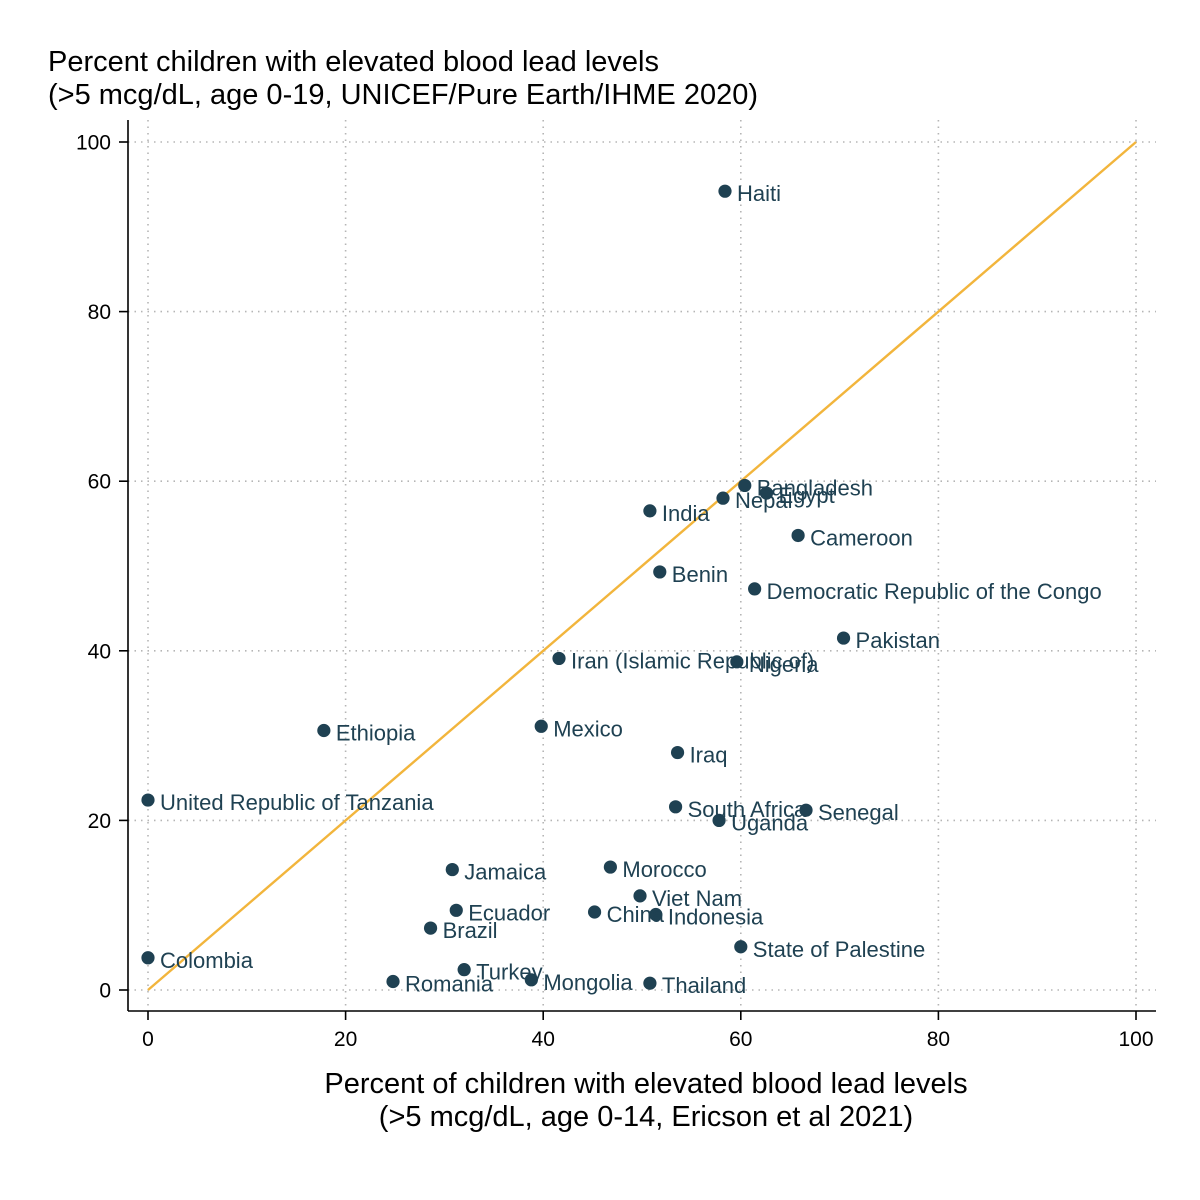  Describe the element at coordinates (594, 912) in the screenshot. I see `point-china` at that location.